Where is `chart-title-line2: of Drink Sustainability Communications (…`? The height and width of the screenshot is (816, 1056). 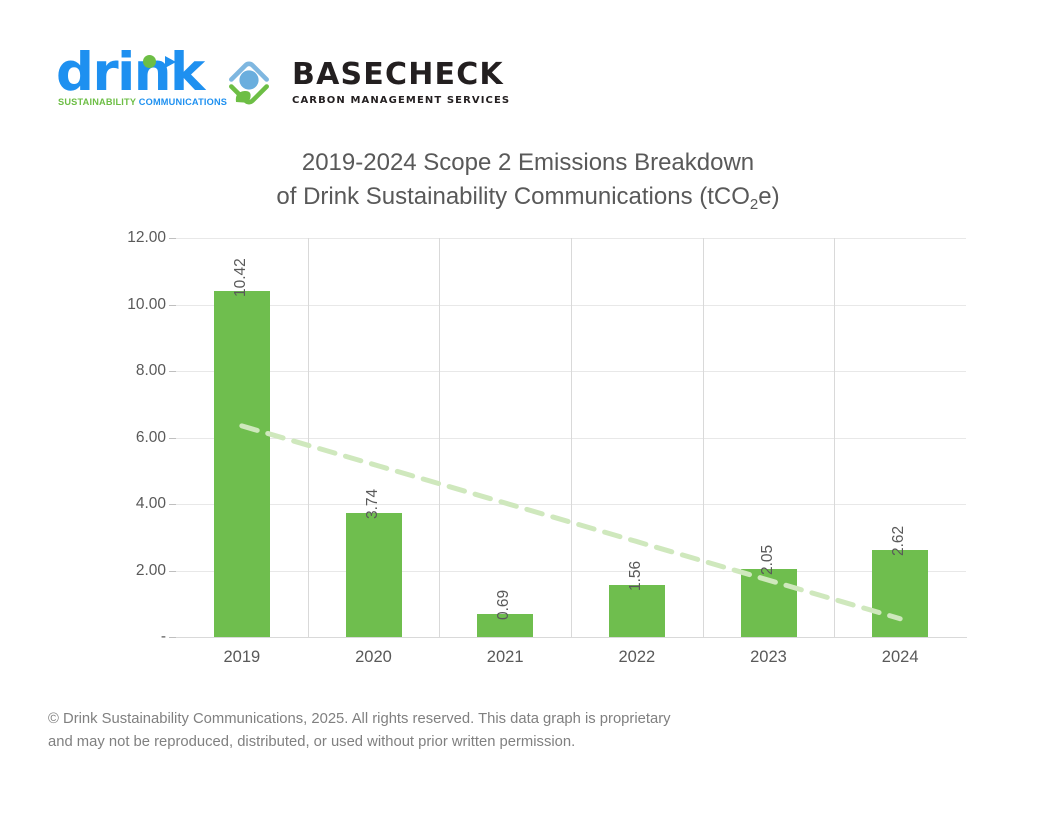
chart-title-line2: of Drink Sustainability Communications (… is located at coordinates (528, 198).